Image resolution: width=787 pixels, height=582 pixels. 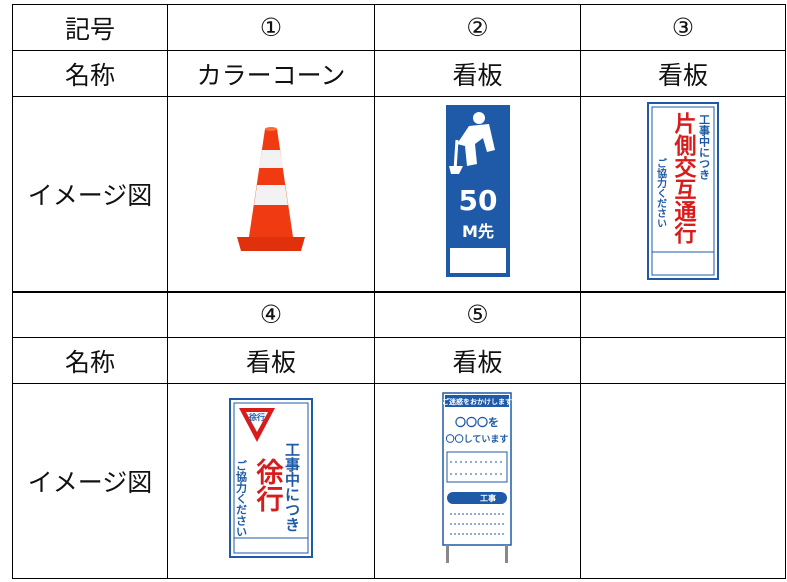 I want to click on cell: ④, so click(x=271, y=314).